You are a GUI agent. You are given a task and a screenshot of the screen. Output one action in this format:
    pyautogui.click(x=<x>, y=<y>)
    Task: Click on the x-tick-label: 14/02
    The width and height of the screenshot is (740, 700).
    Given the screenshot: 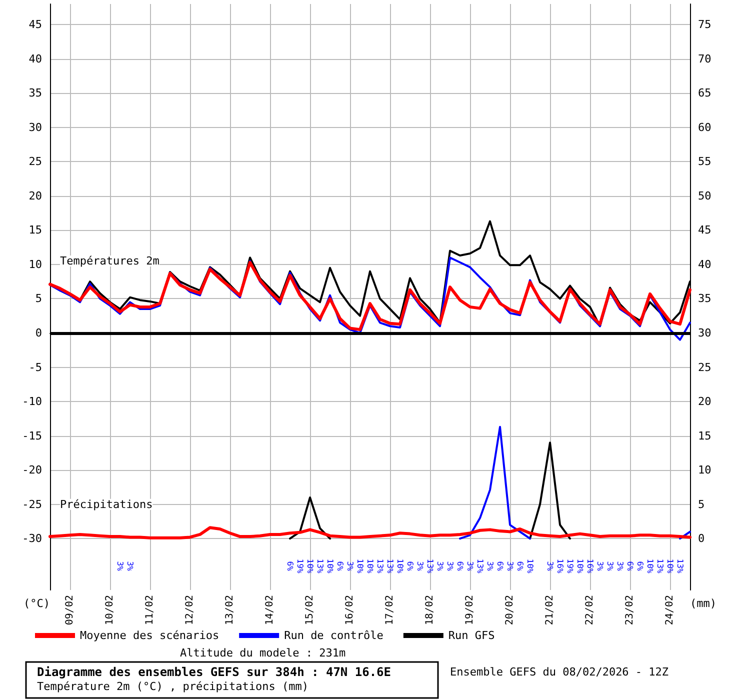 What is the action you would take?
    pyautogui.click(x=270, y=610)
    